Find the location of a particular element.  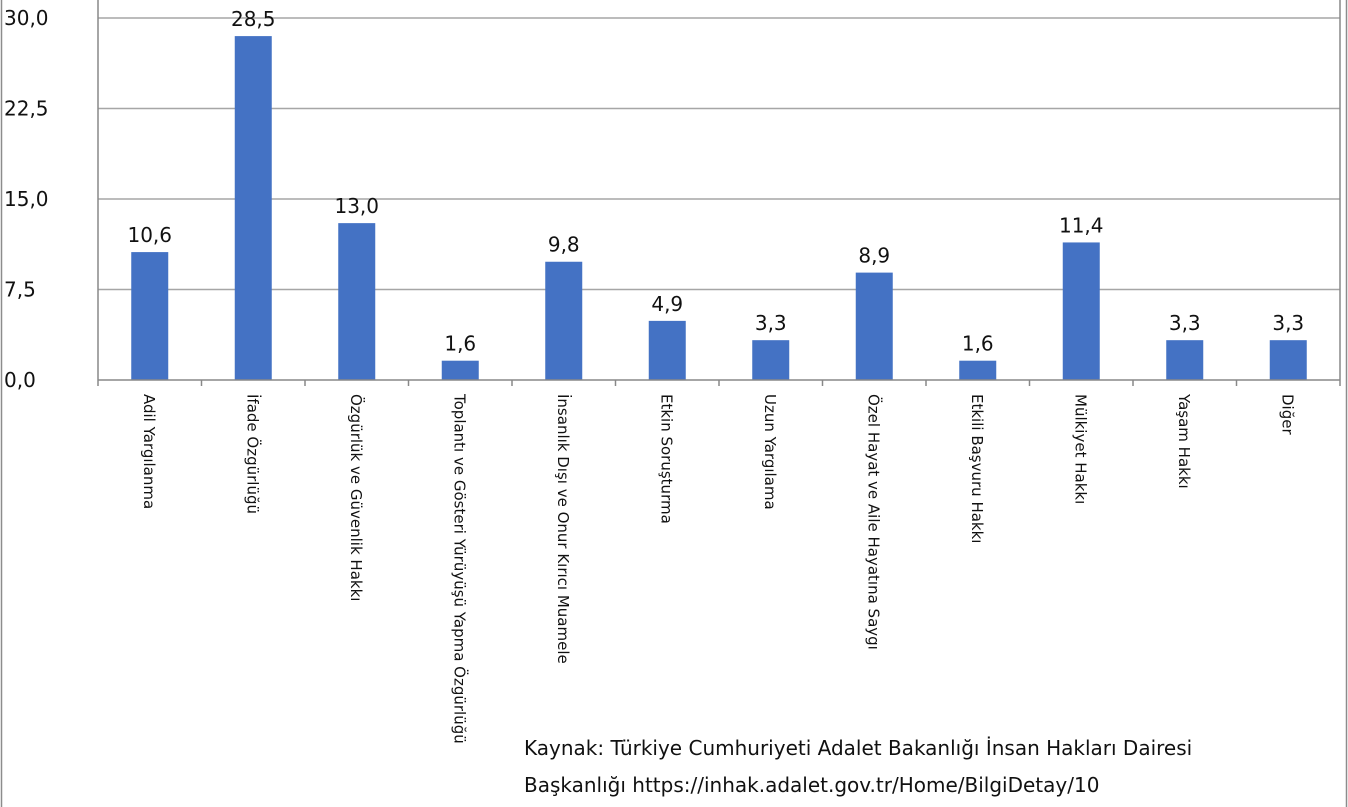

y-tick-label: 15,0 is located at coordinates (26, 199).